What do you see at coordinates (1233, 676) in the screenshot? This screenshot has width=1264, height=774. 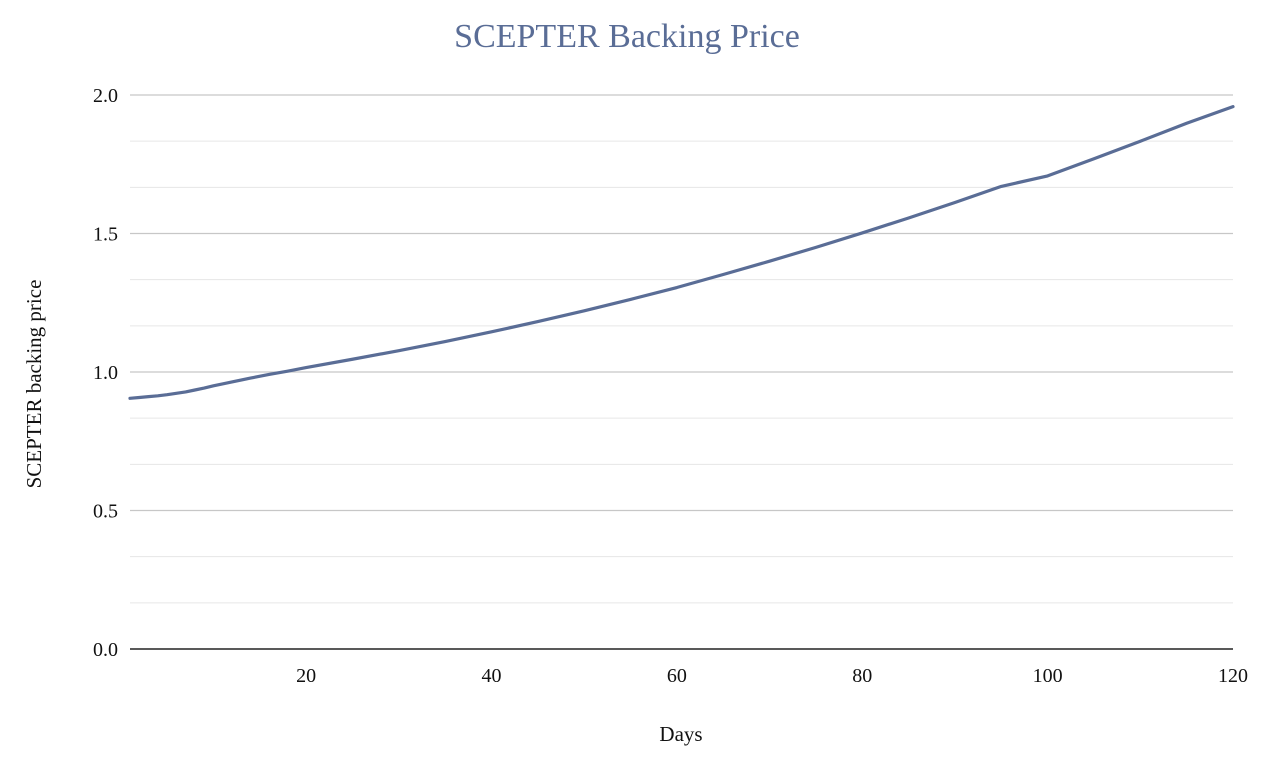 I see `x-tick-label: 120` at bounding box center [1233, 676].